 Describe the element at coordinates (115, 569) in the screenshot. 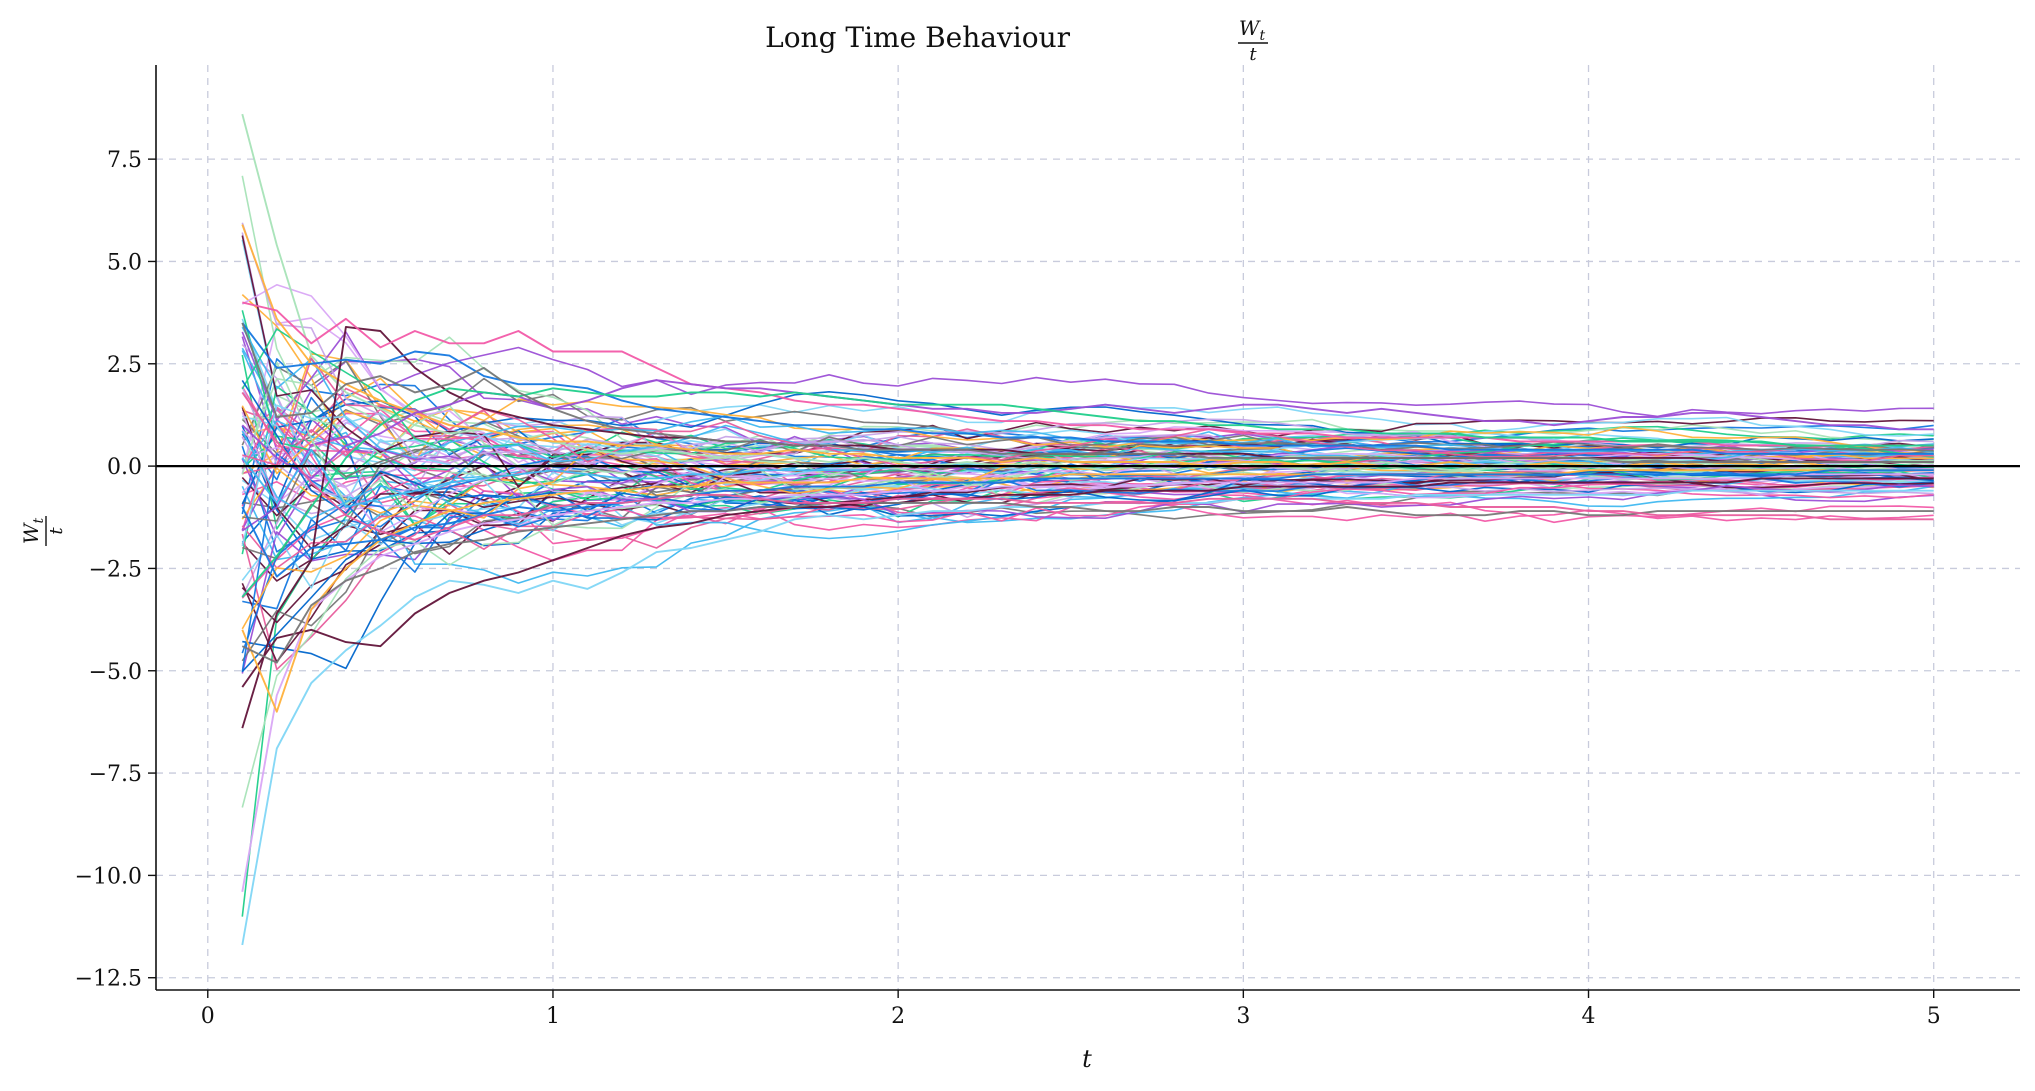

I see `y-tick-label: −2.5` at that location.